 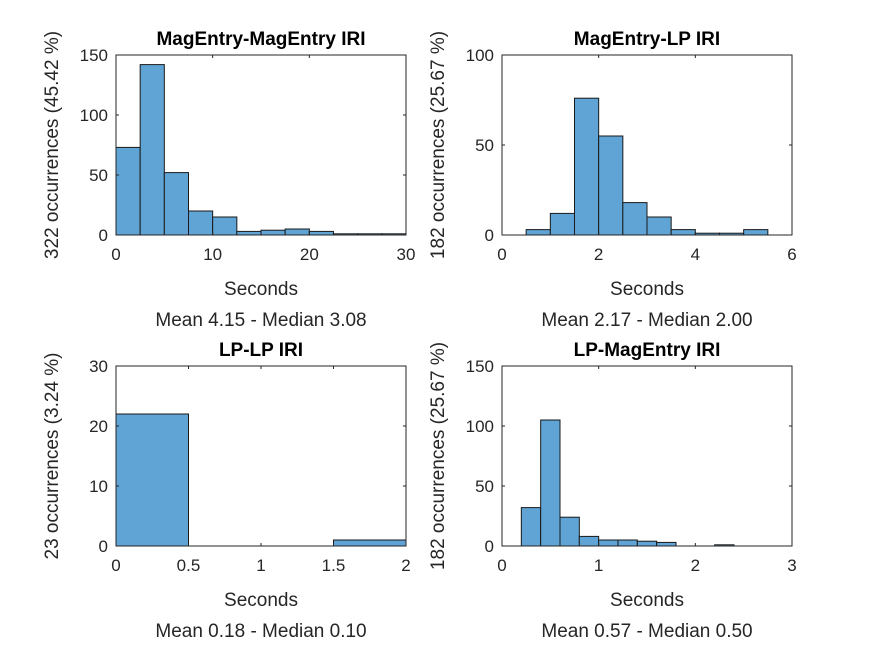 What do you see at coordinates (98, 366) in the screenshot?
I see `y-tick-label: 30` at bounding box center [98, 366].